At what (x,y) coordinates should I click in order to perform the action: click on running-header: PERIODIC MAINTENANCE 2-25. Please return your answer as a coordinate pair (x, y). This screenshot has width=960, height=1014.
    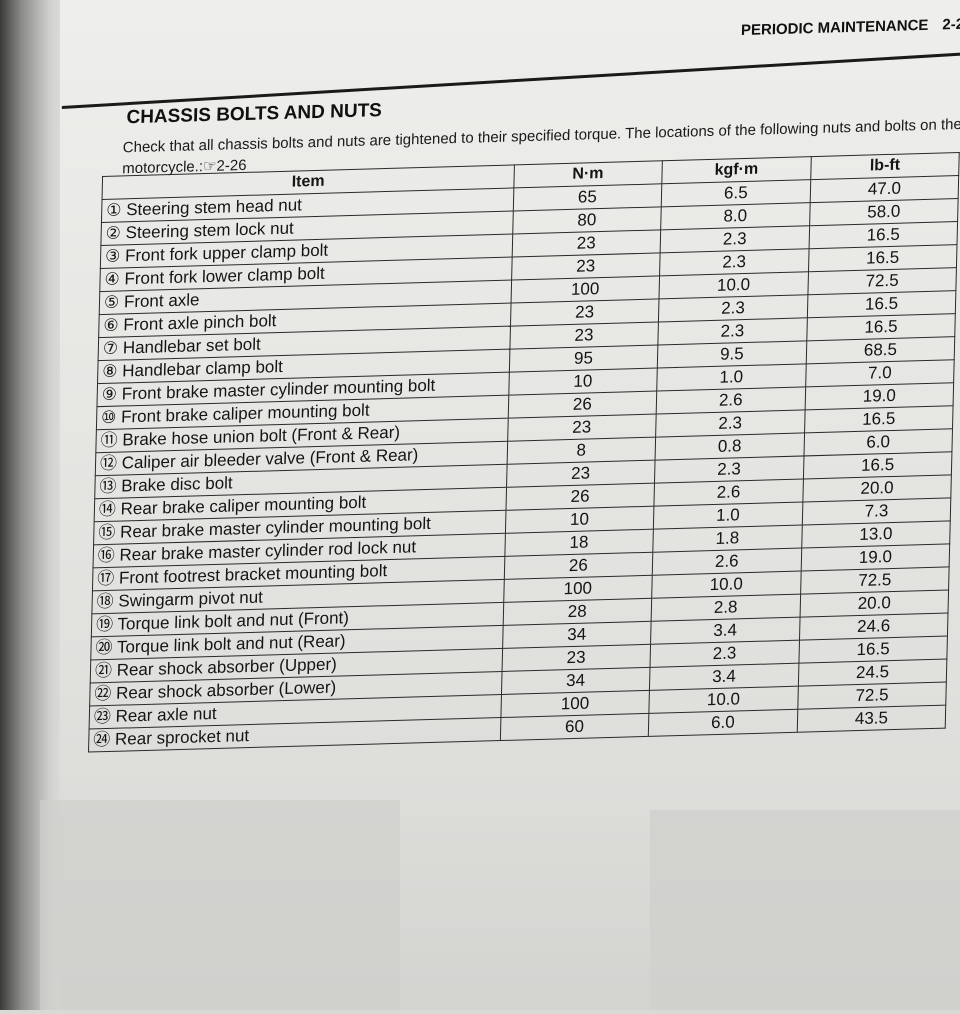
    Looking at the image, I should click on (850, 27).